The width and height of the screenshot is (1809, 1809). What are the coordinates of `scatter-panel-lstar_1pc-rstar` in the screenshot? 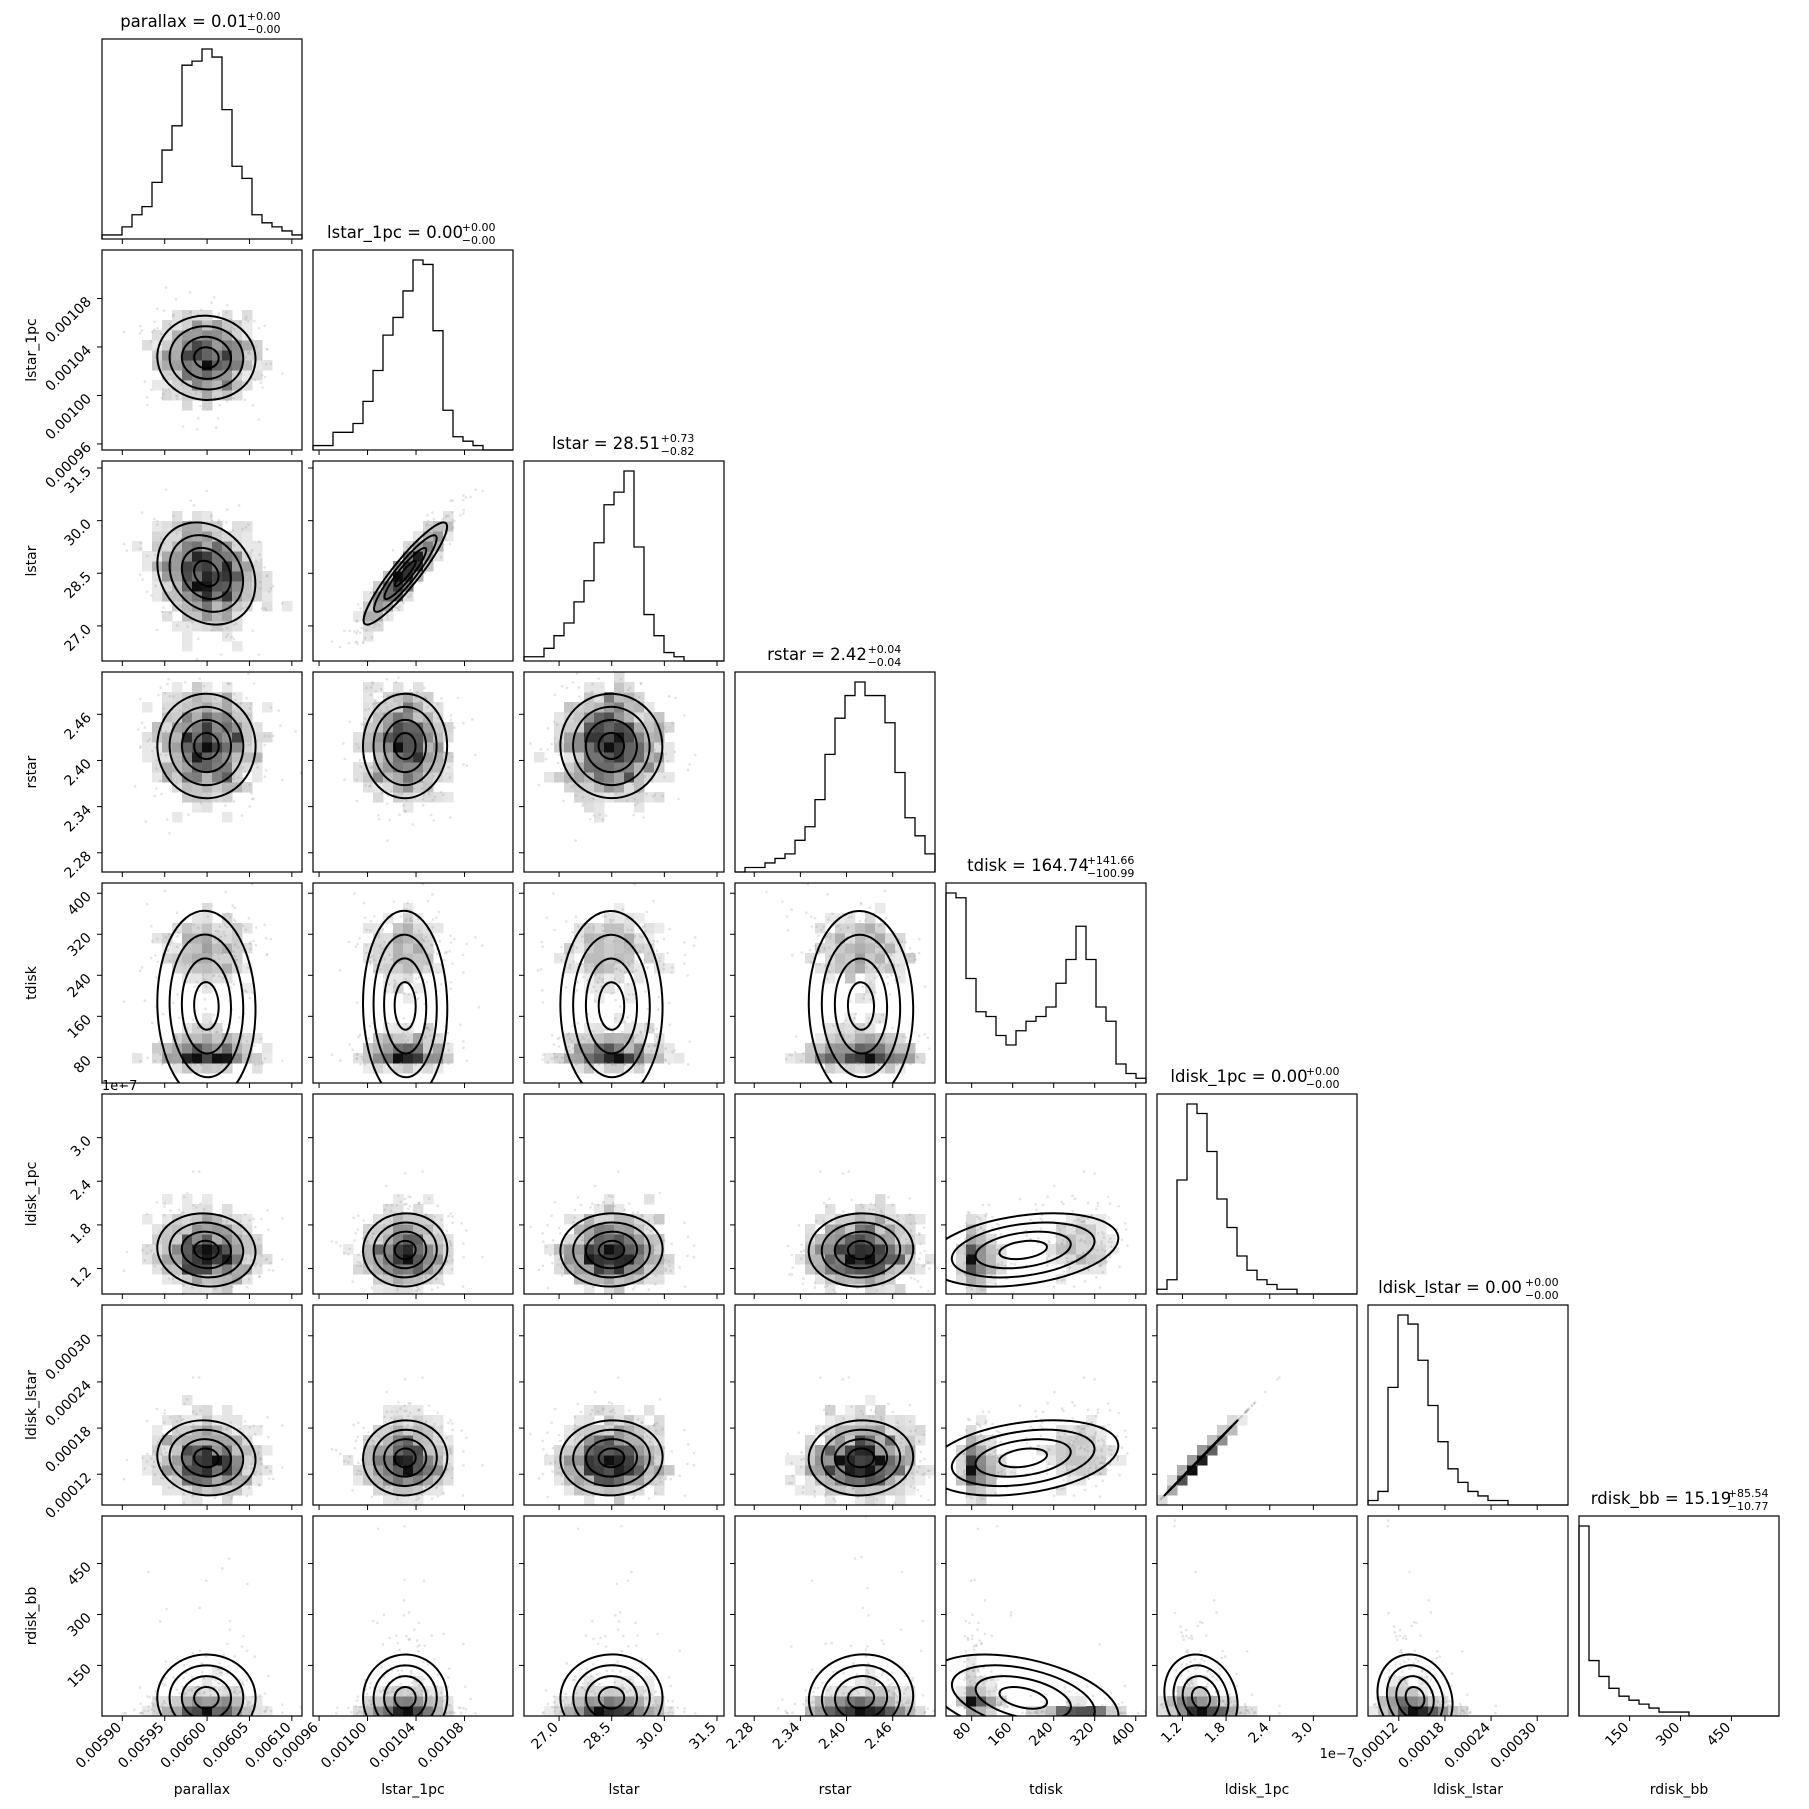 It's located at (411, 774).